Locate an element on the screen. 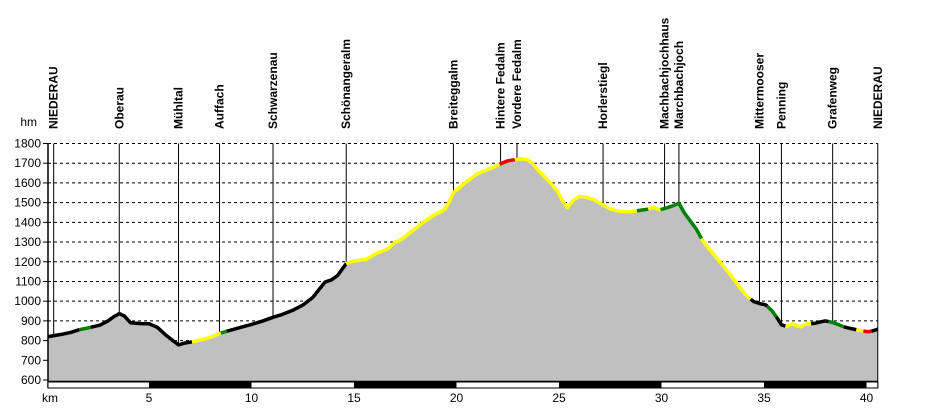  distance-bar-group is located at coordinates (463, 385).